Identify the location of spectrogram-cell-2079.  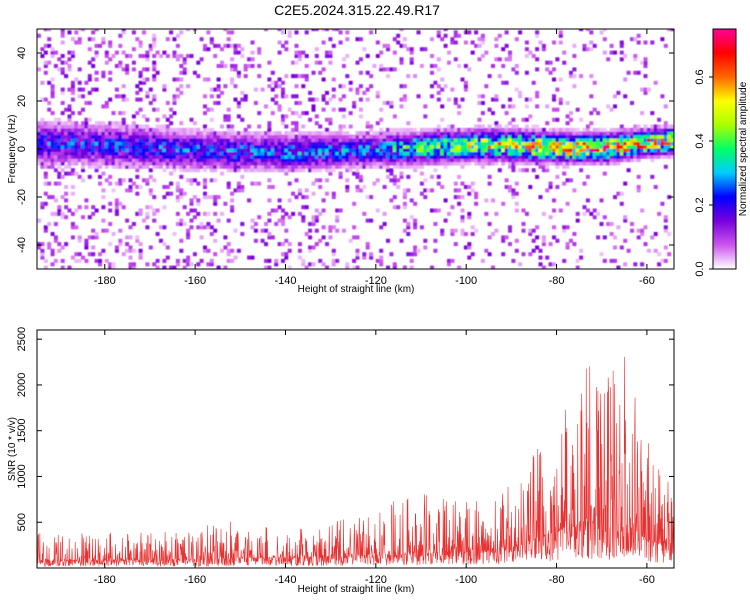
(340, 143).